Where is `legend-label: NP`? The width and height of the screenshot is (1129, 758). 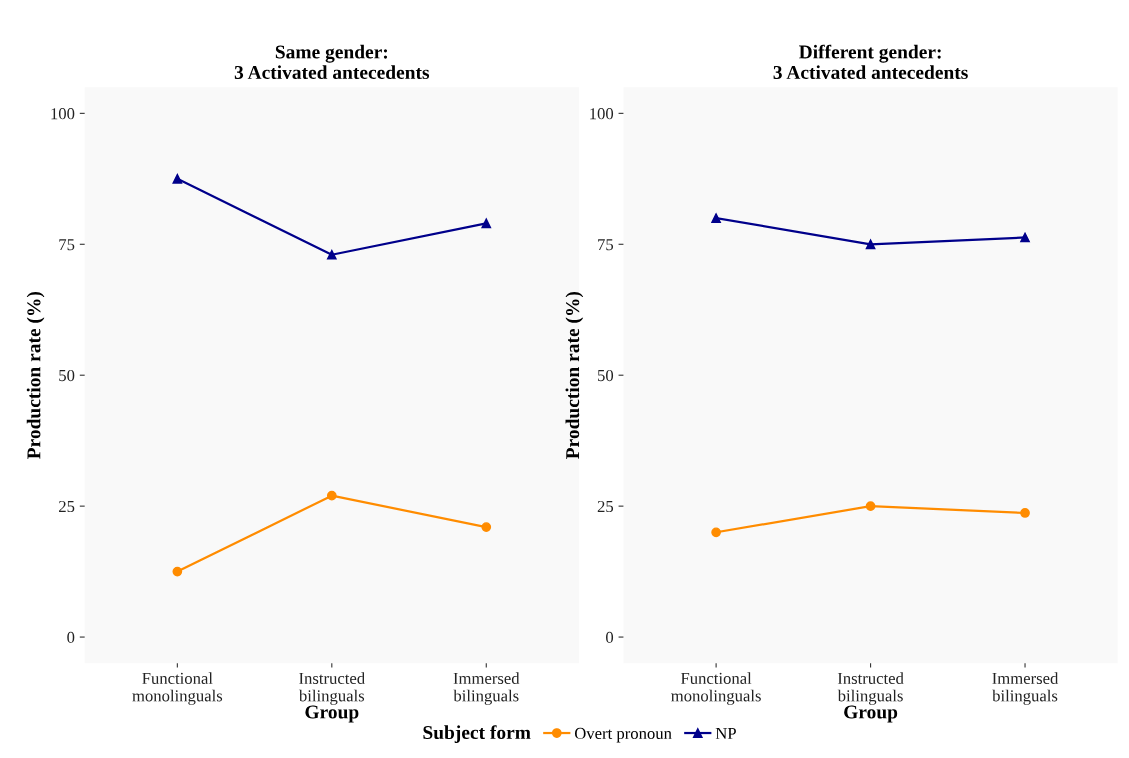
legend-label: NP is located at coordinates (725, 733).